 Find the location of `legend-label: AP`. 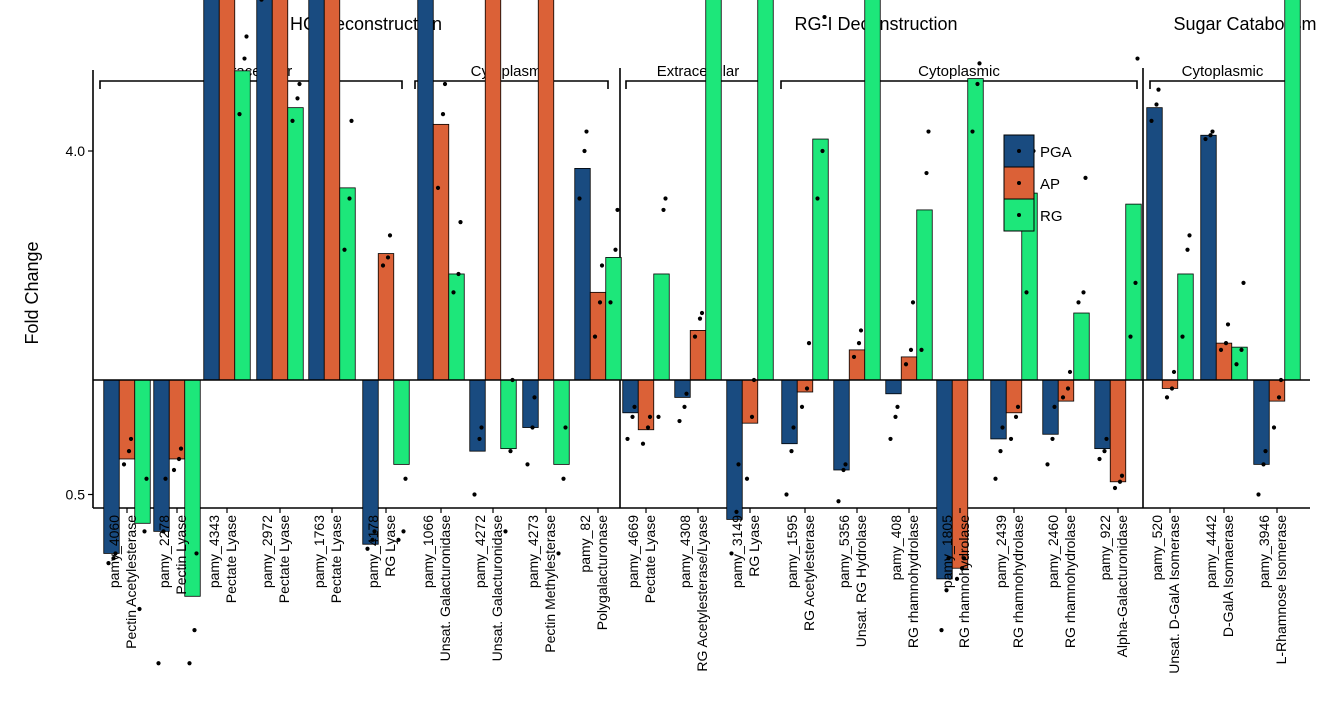

legend-label: AP is located at coordinates (1050, 184).